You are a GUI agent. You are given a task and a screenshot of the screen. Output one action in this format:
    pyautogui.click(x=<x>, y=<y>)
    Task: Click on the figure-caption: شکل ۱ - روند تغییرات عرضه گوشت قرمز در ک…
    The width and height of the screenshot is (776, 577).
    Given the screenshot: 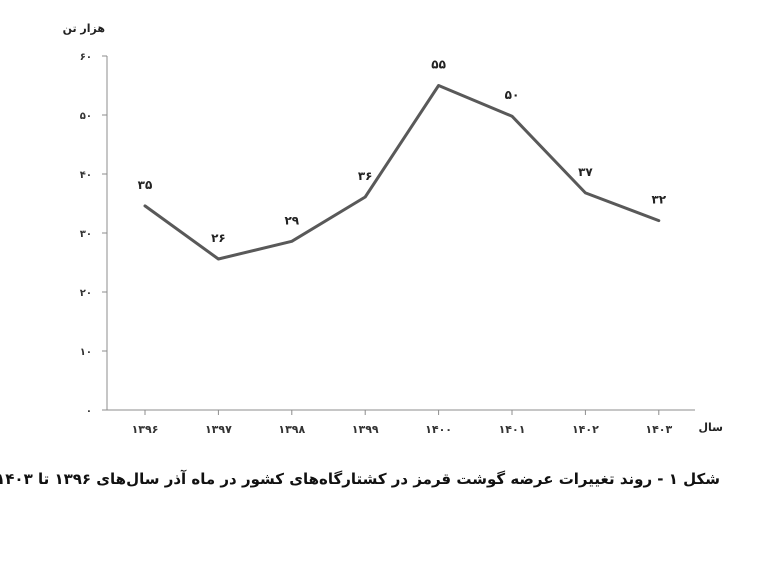 What is the action you would take?
    pyautogui.click(x=360, y=479)
    